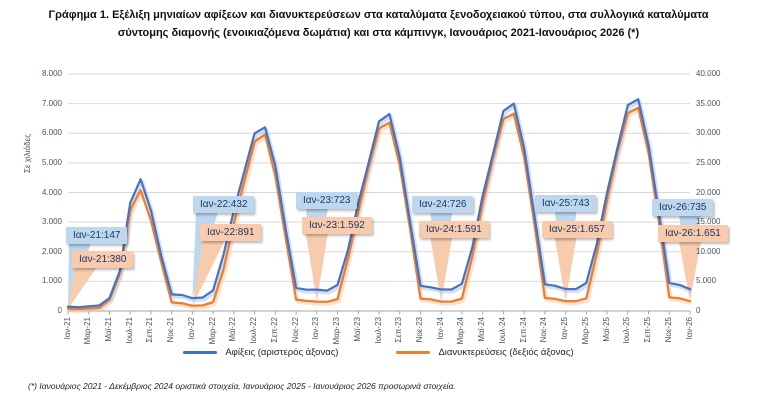 This screenshot has width=757, height=400. Describe the element at coordinates (413, 352) in the screenshot. I see `nights-line-swatch` at that location.